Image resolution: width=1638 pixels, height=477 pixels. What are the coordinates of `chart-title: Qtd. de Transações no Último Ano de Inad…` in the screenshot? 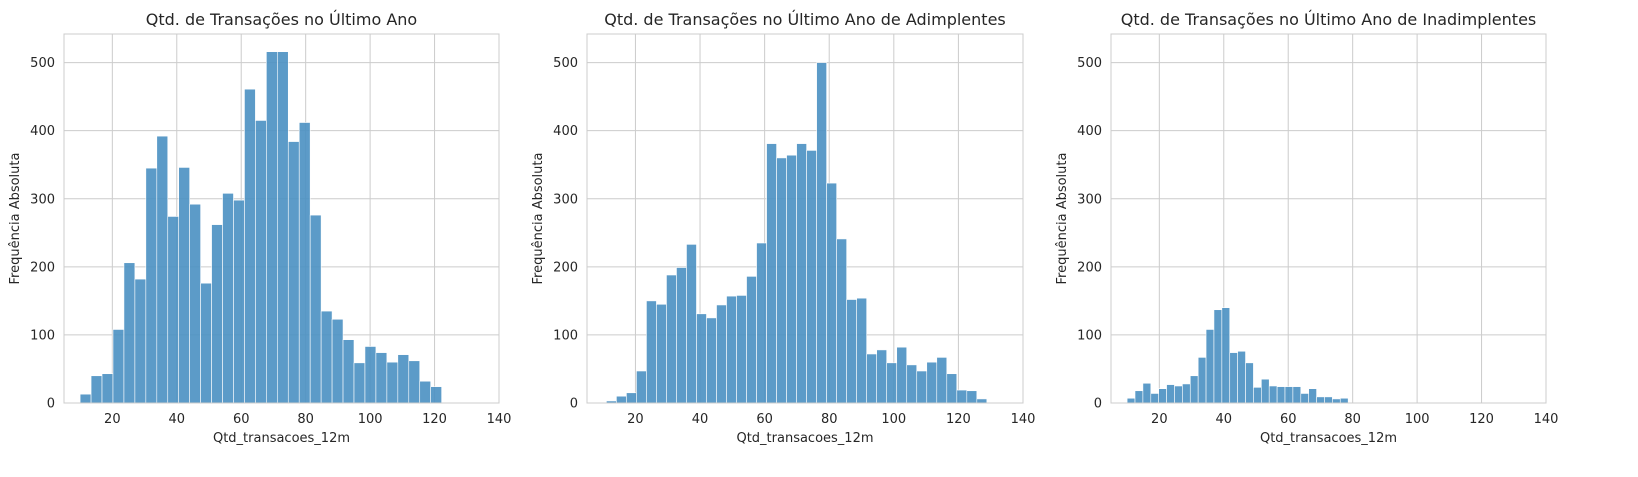 It's located at (1329, 19).